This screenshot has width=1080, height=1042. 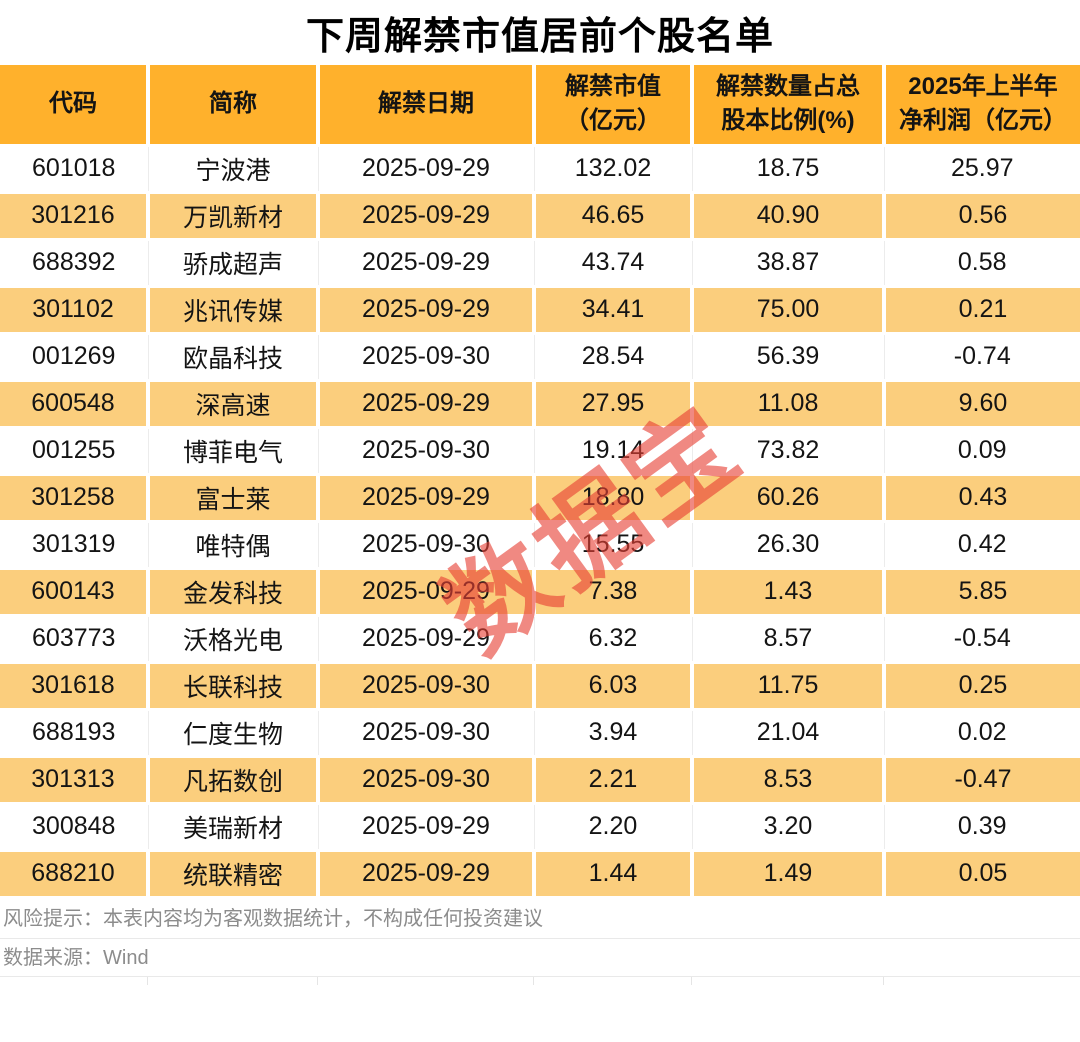 I want to click on table-cell: 688392, so click(x=74, y=263).